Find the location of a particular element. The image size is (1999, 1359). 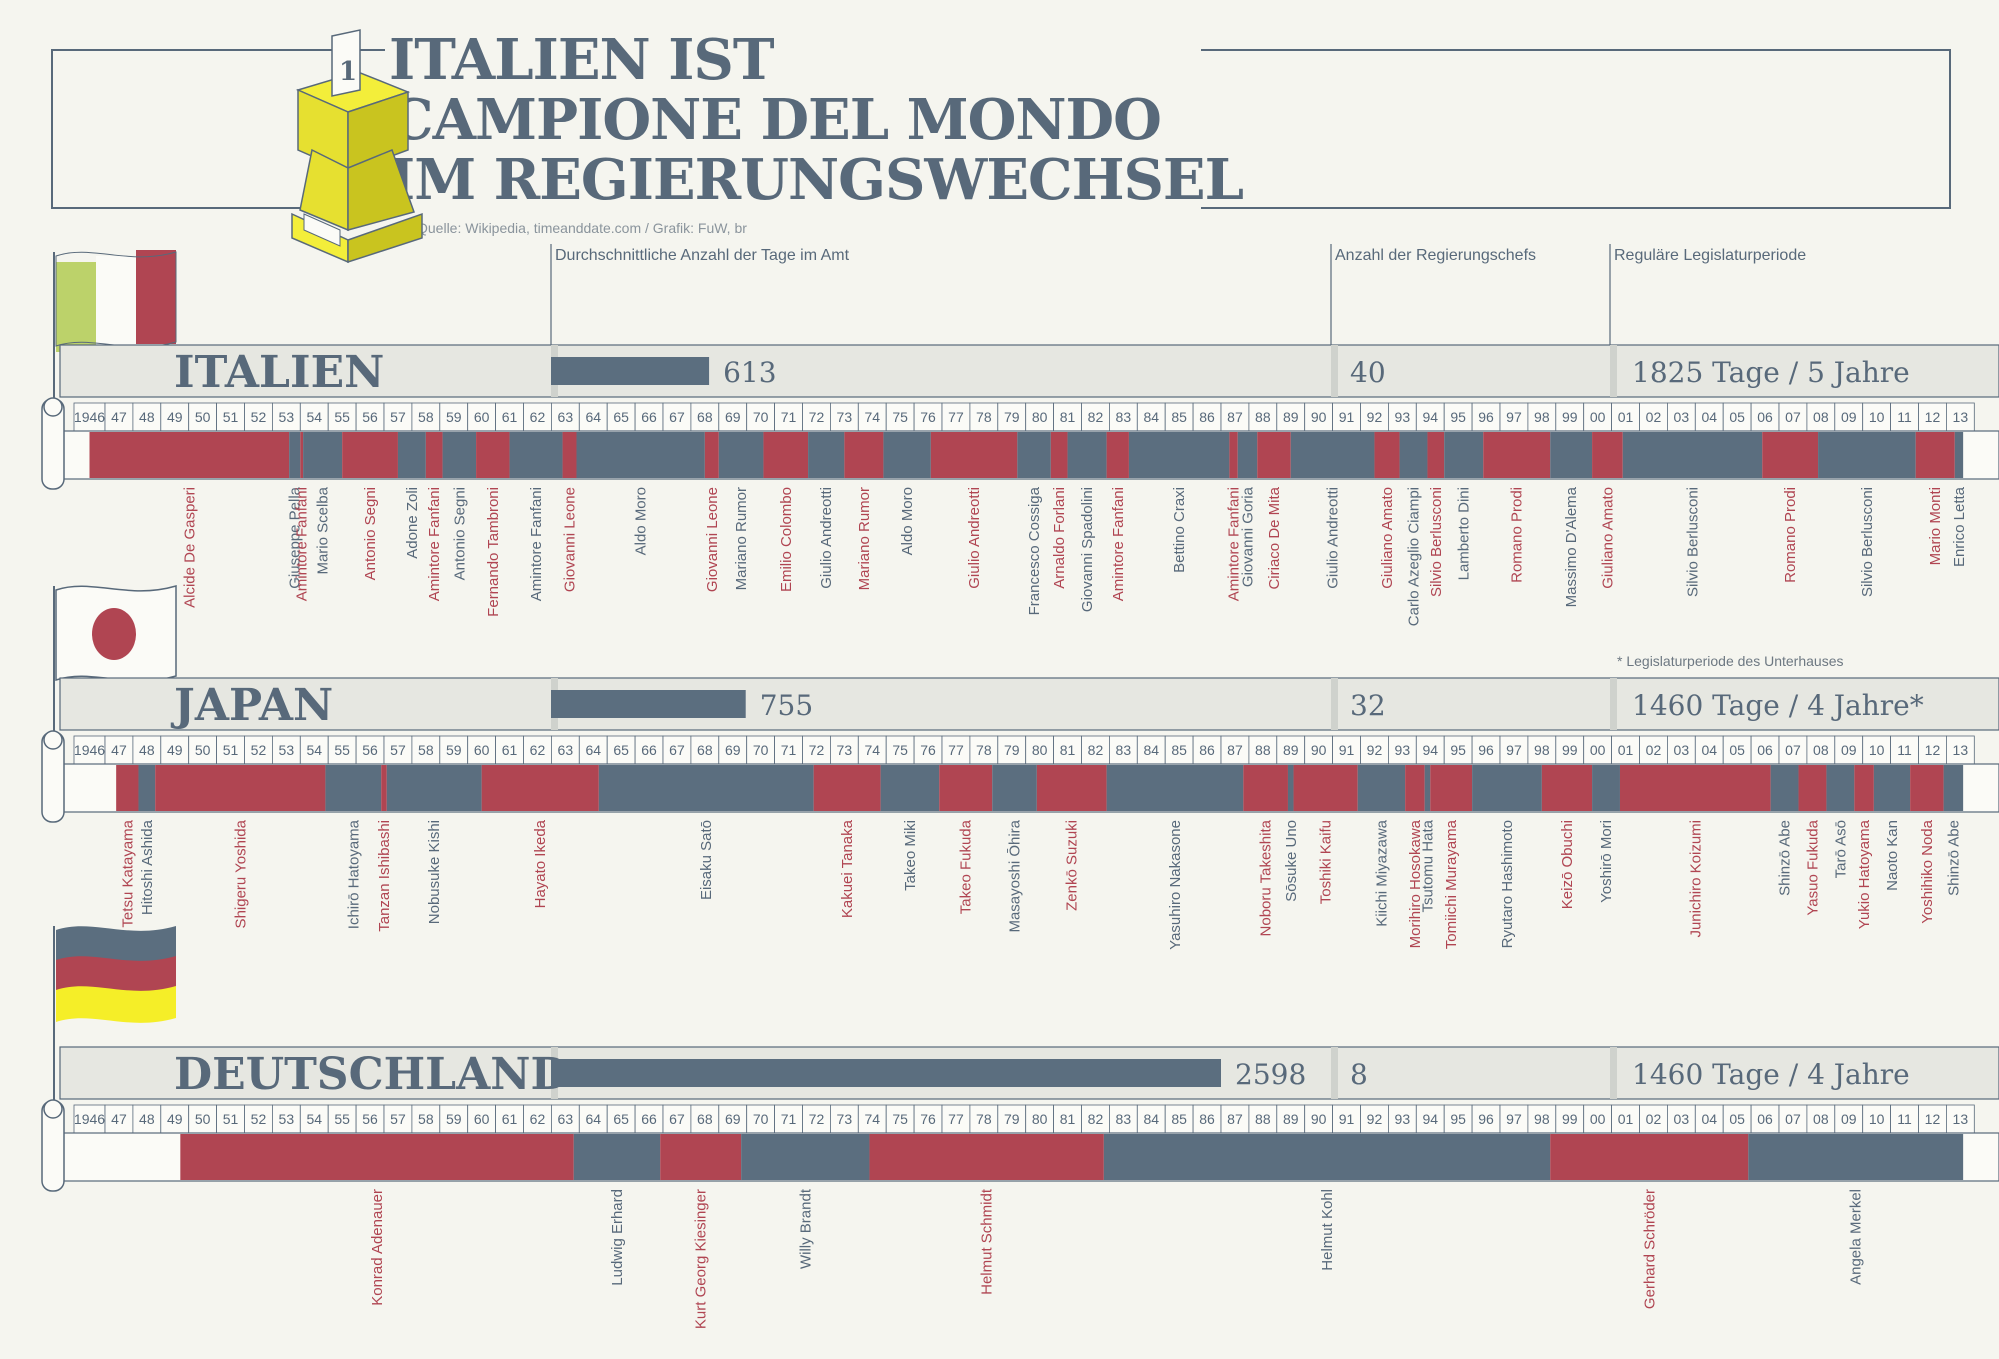

italy-year-label: 84 is located at coordinates (1151, 417).